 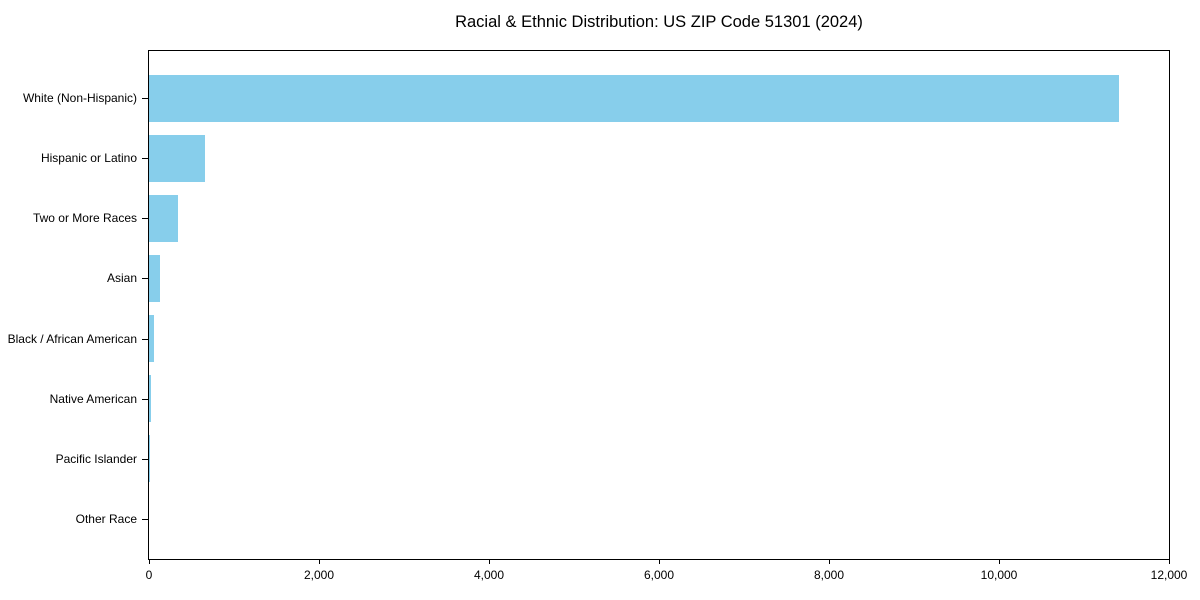 I want to click on x-tick-label: 2,000, so click(x=319, y=575).